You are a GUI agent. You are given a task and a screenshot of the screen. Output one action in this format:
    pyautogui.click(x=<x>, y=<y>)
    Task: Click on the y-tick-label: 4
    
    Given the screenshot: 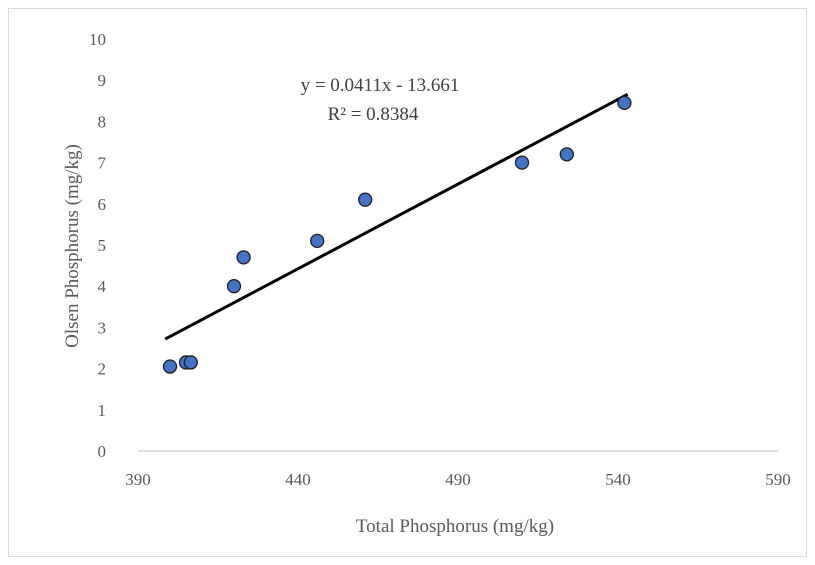 What is the action you would take?
    pyautogui.click(x=102, y=286)
    